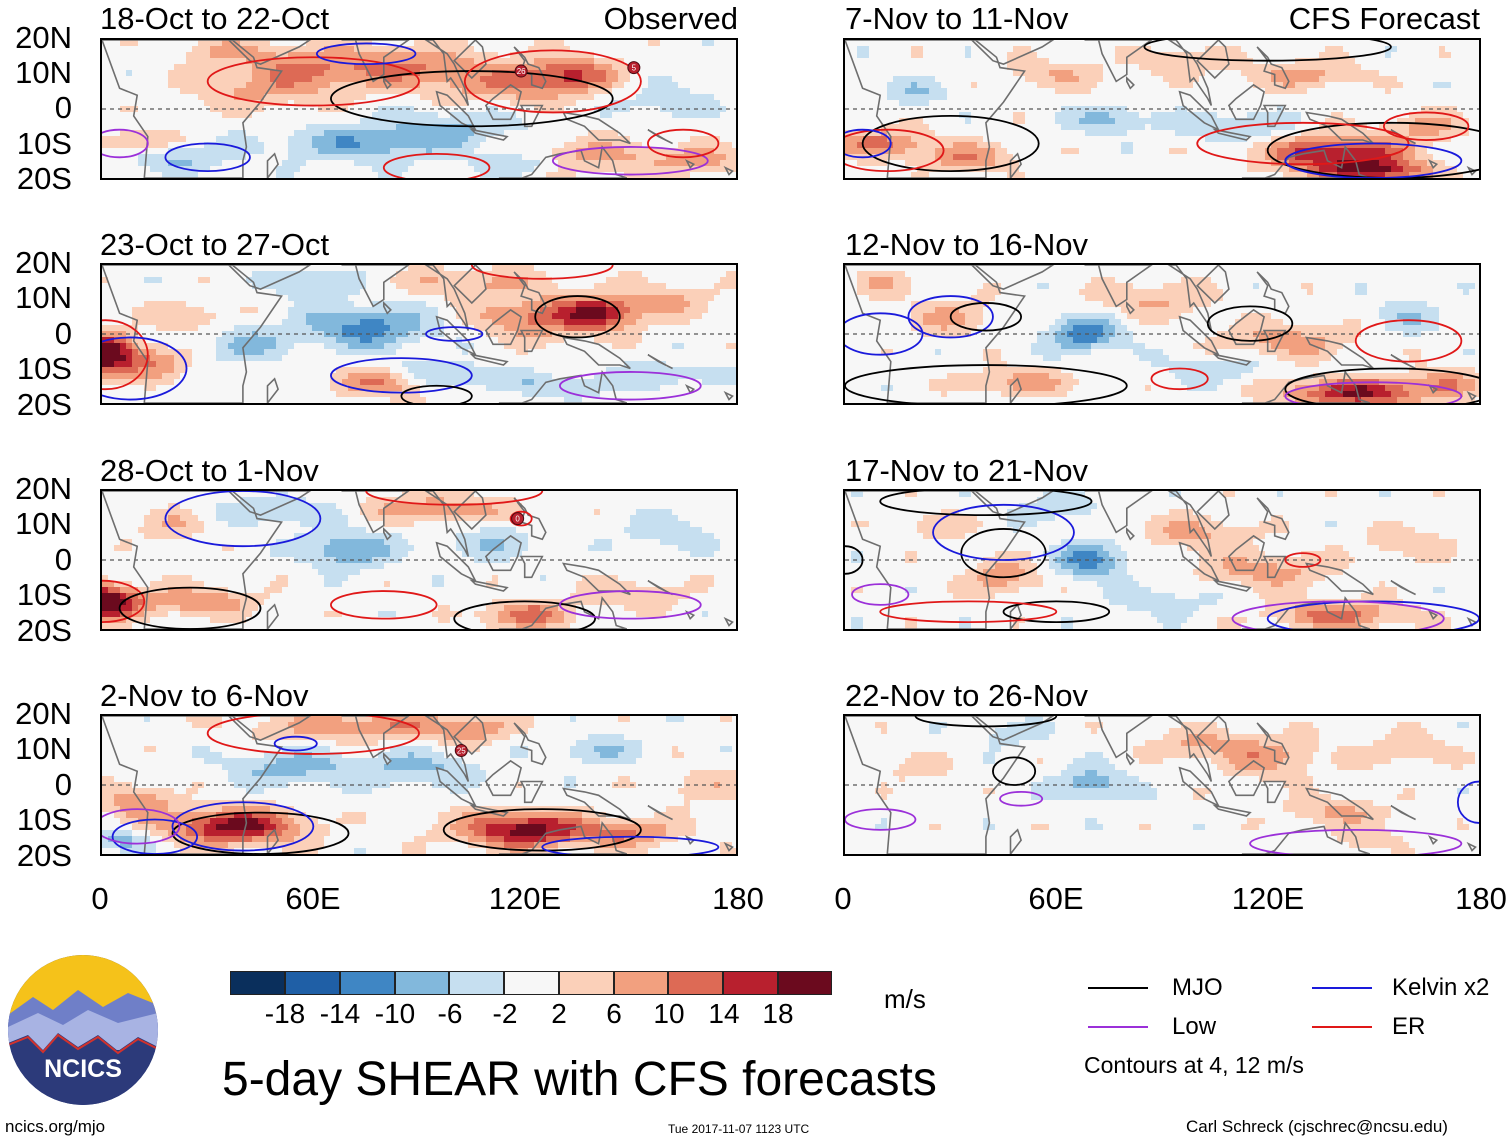  I want to click on contours-note: Contours at 4, 12 m/s, so click(1194, 1065).